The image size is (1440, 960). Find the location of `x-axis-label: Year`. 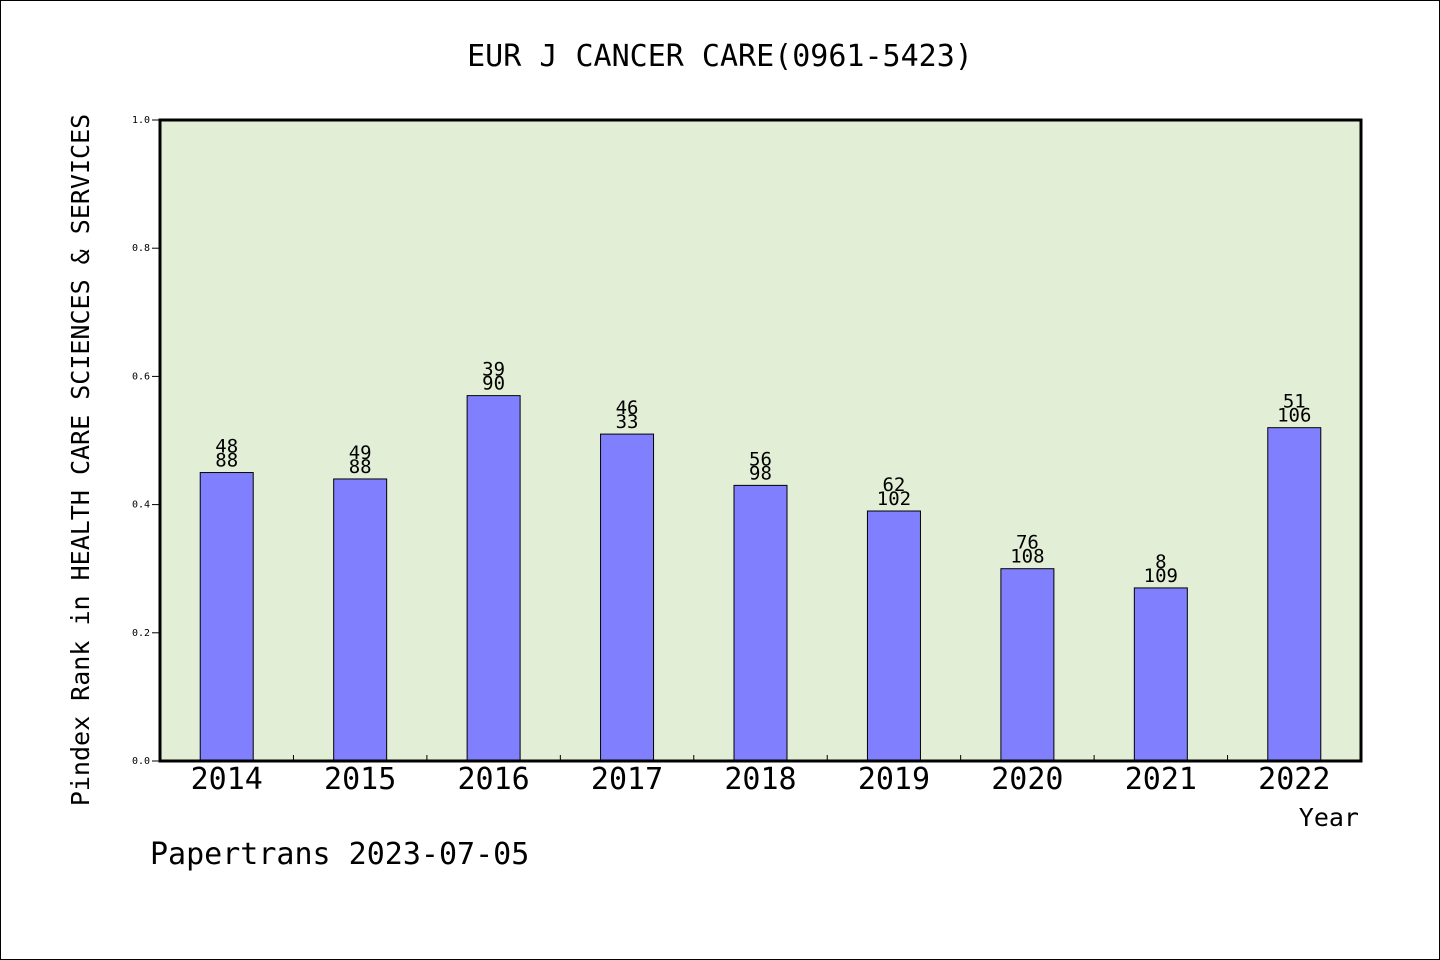

x-axis-label: Year is located at coordinates (1329, 817).